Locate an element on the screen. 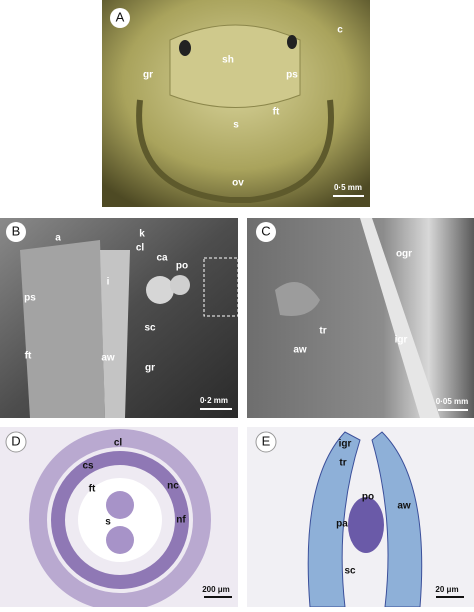 Image resolution: width=474 pixels, height=612 pixels. panel-letter: A is located at coordinates (120, 16).